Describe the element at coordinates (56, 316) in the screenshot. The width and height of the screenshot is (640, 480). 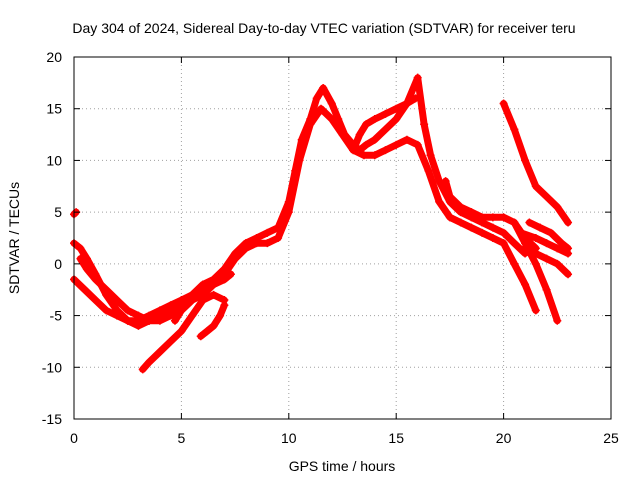
I see `y-tick-label: -5` at that location.